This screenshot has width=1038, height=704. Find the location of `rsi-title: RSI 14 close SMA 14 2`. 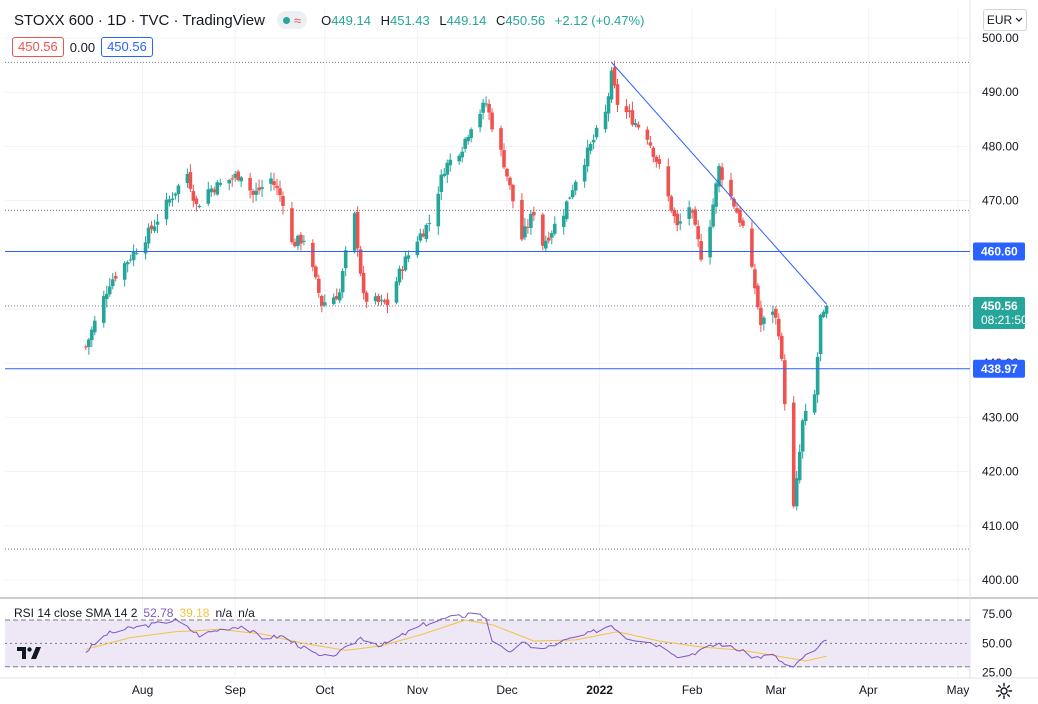

rsi-title: RSI 14 close SMA 14 2 is located at coordinates (76, 613).